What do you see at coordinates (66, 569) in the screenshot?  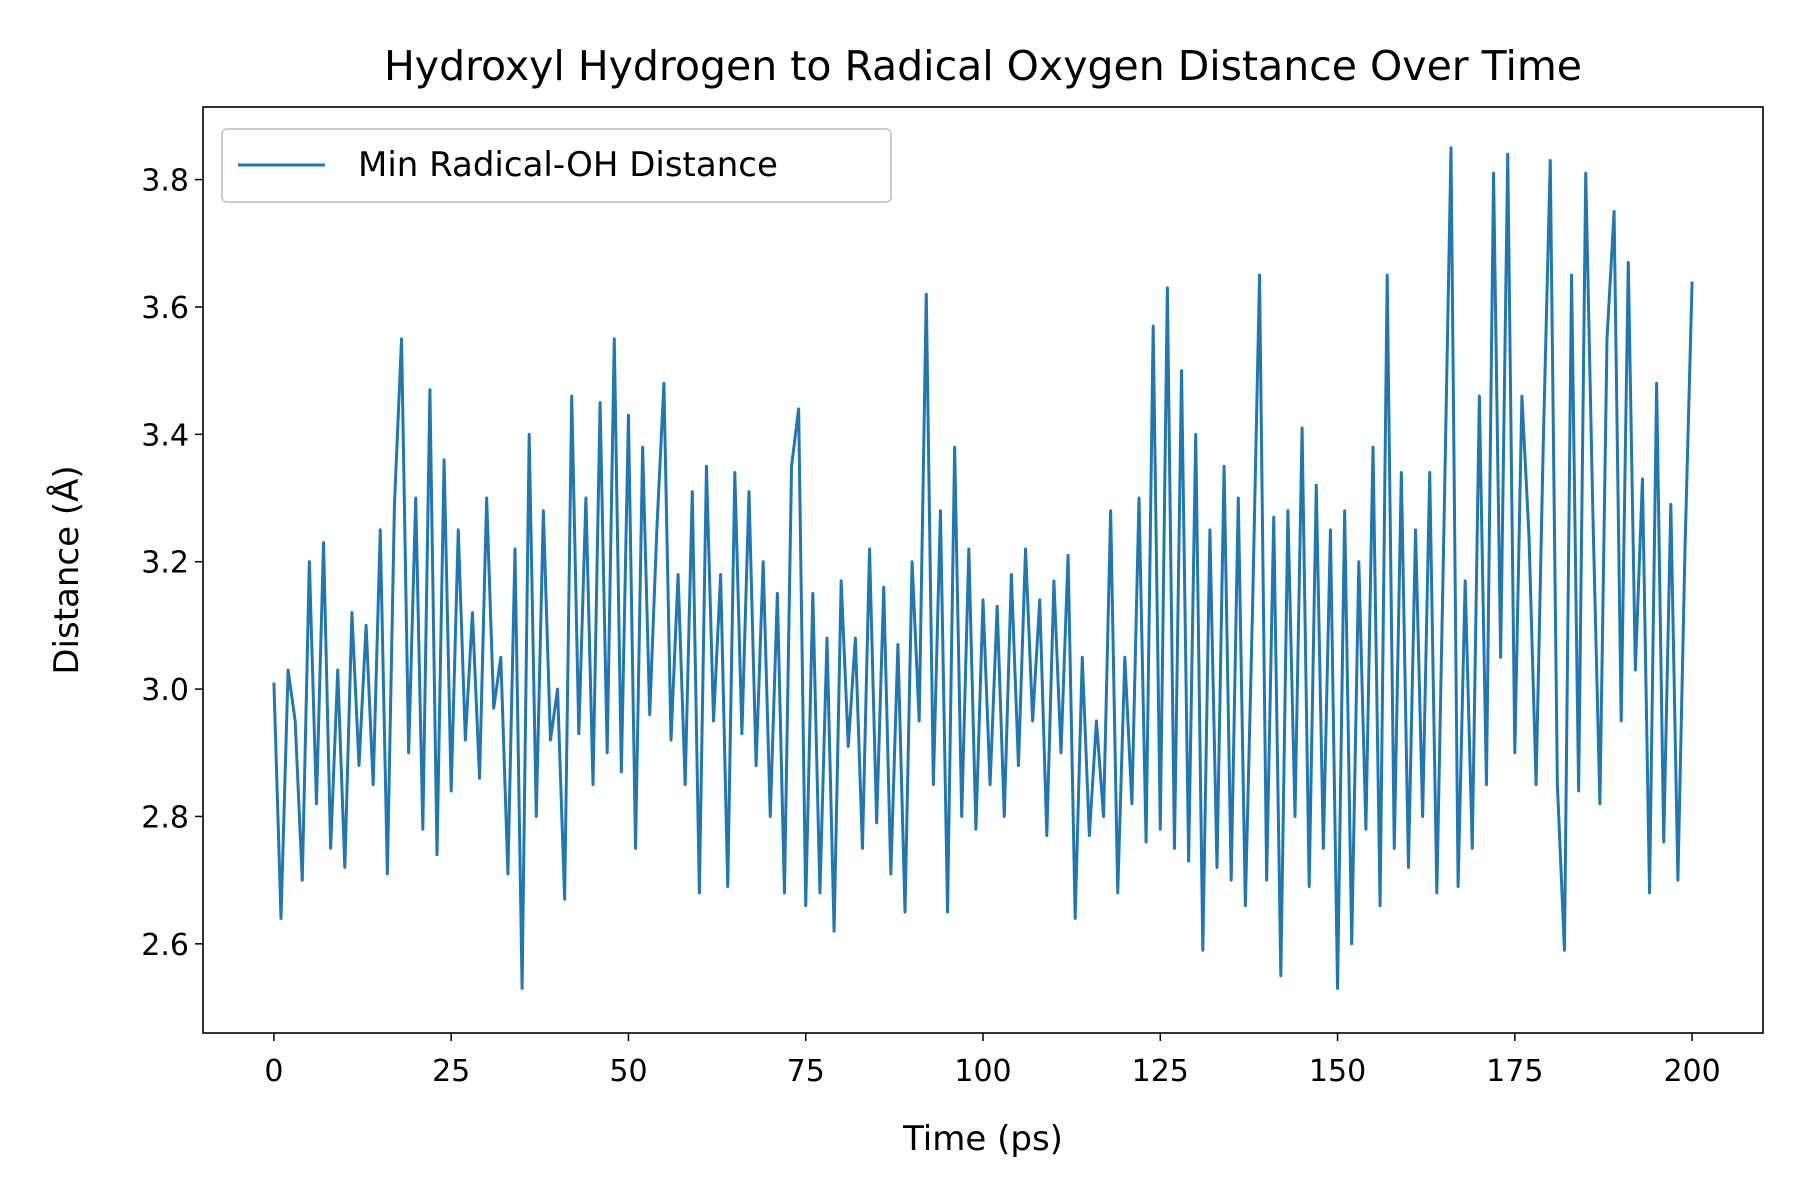 I see `y-axis-label: Distance (Å)` at bounding box center [66, 569].